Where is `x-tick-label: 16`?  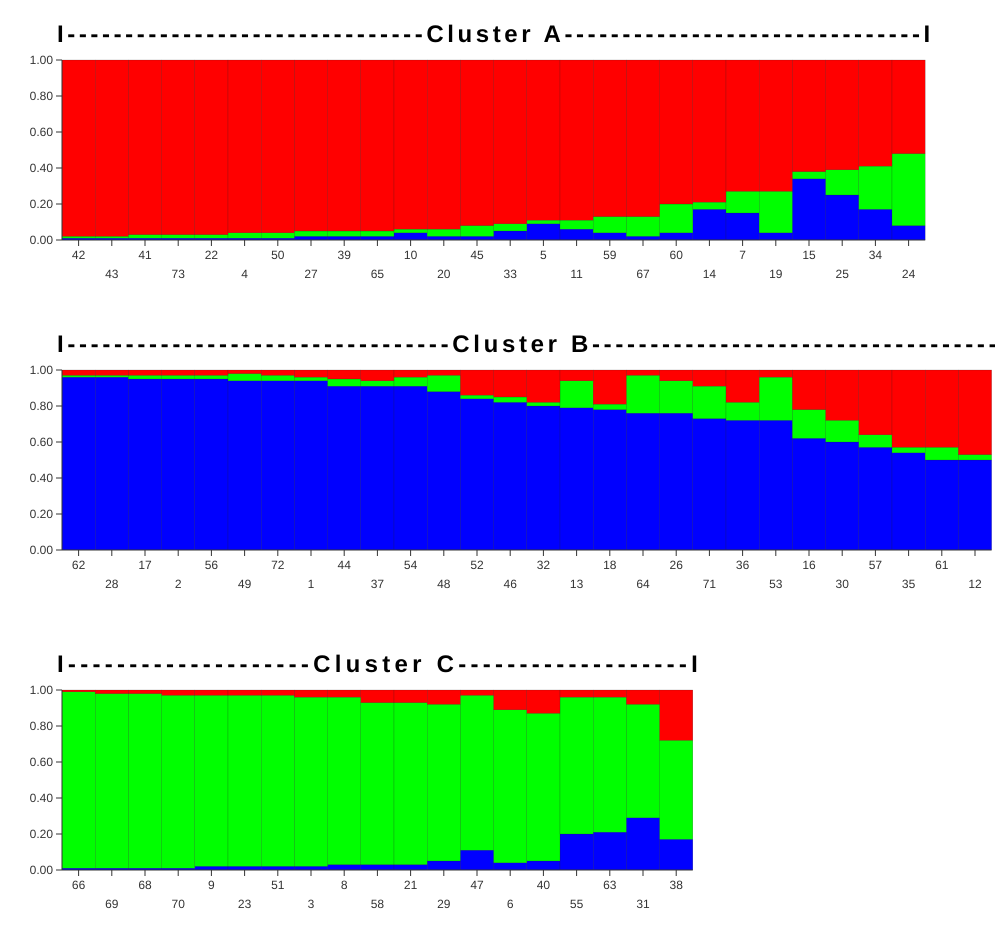
x-tick-label: 16 is located at coordinates (809, 565).